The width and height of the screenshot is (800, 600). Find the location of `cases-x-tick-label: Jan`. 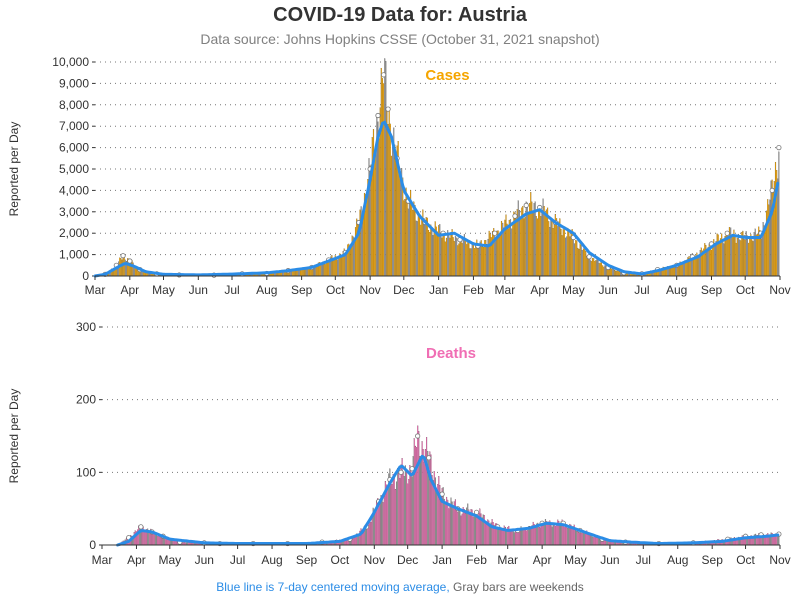

cases-x-tick-label: Jan is located at coordinates (438, 290).